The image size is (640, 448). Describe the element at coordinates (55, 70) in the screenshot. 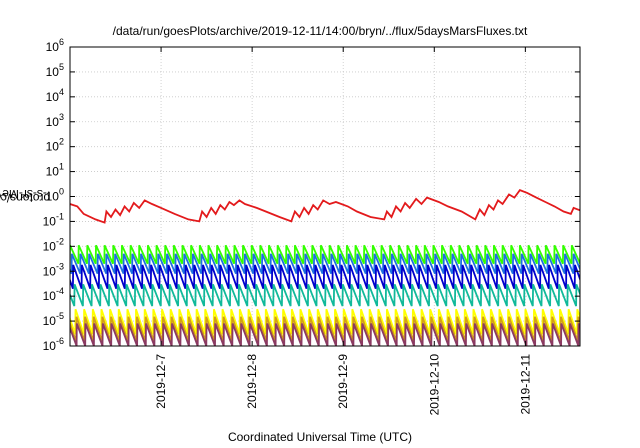

I see `y-tick-label: 10⁵` at that location.